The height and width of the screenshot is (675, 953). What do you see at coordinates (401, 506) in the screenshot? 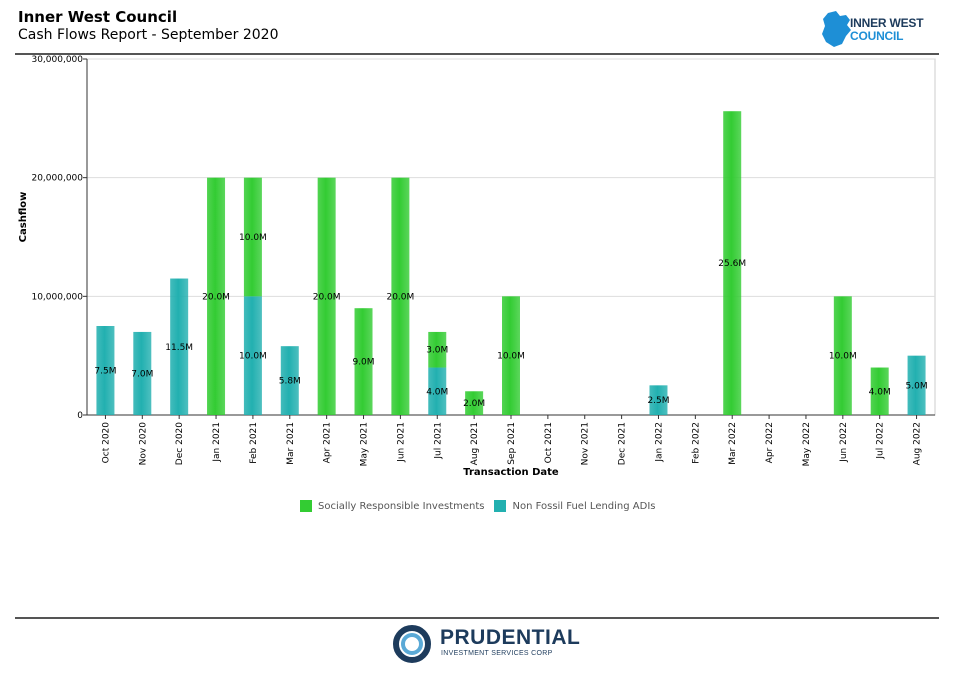
I see `legend-label: Socially Responsible Investments` at bounding box center [401, 506].